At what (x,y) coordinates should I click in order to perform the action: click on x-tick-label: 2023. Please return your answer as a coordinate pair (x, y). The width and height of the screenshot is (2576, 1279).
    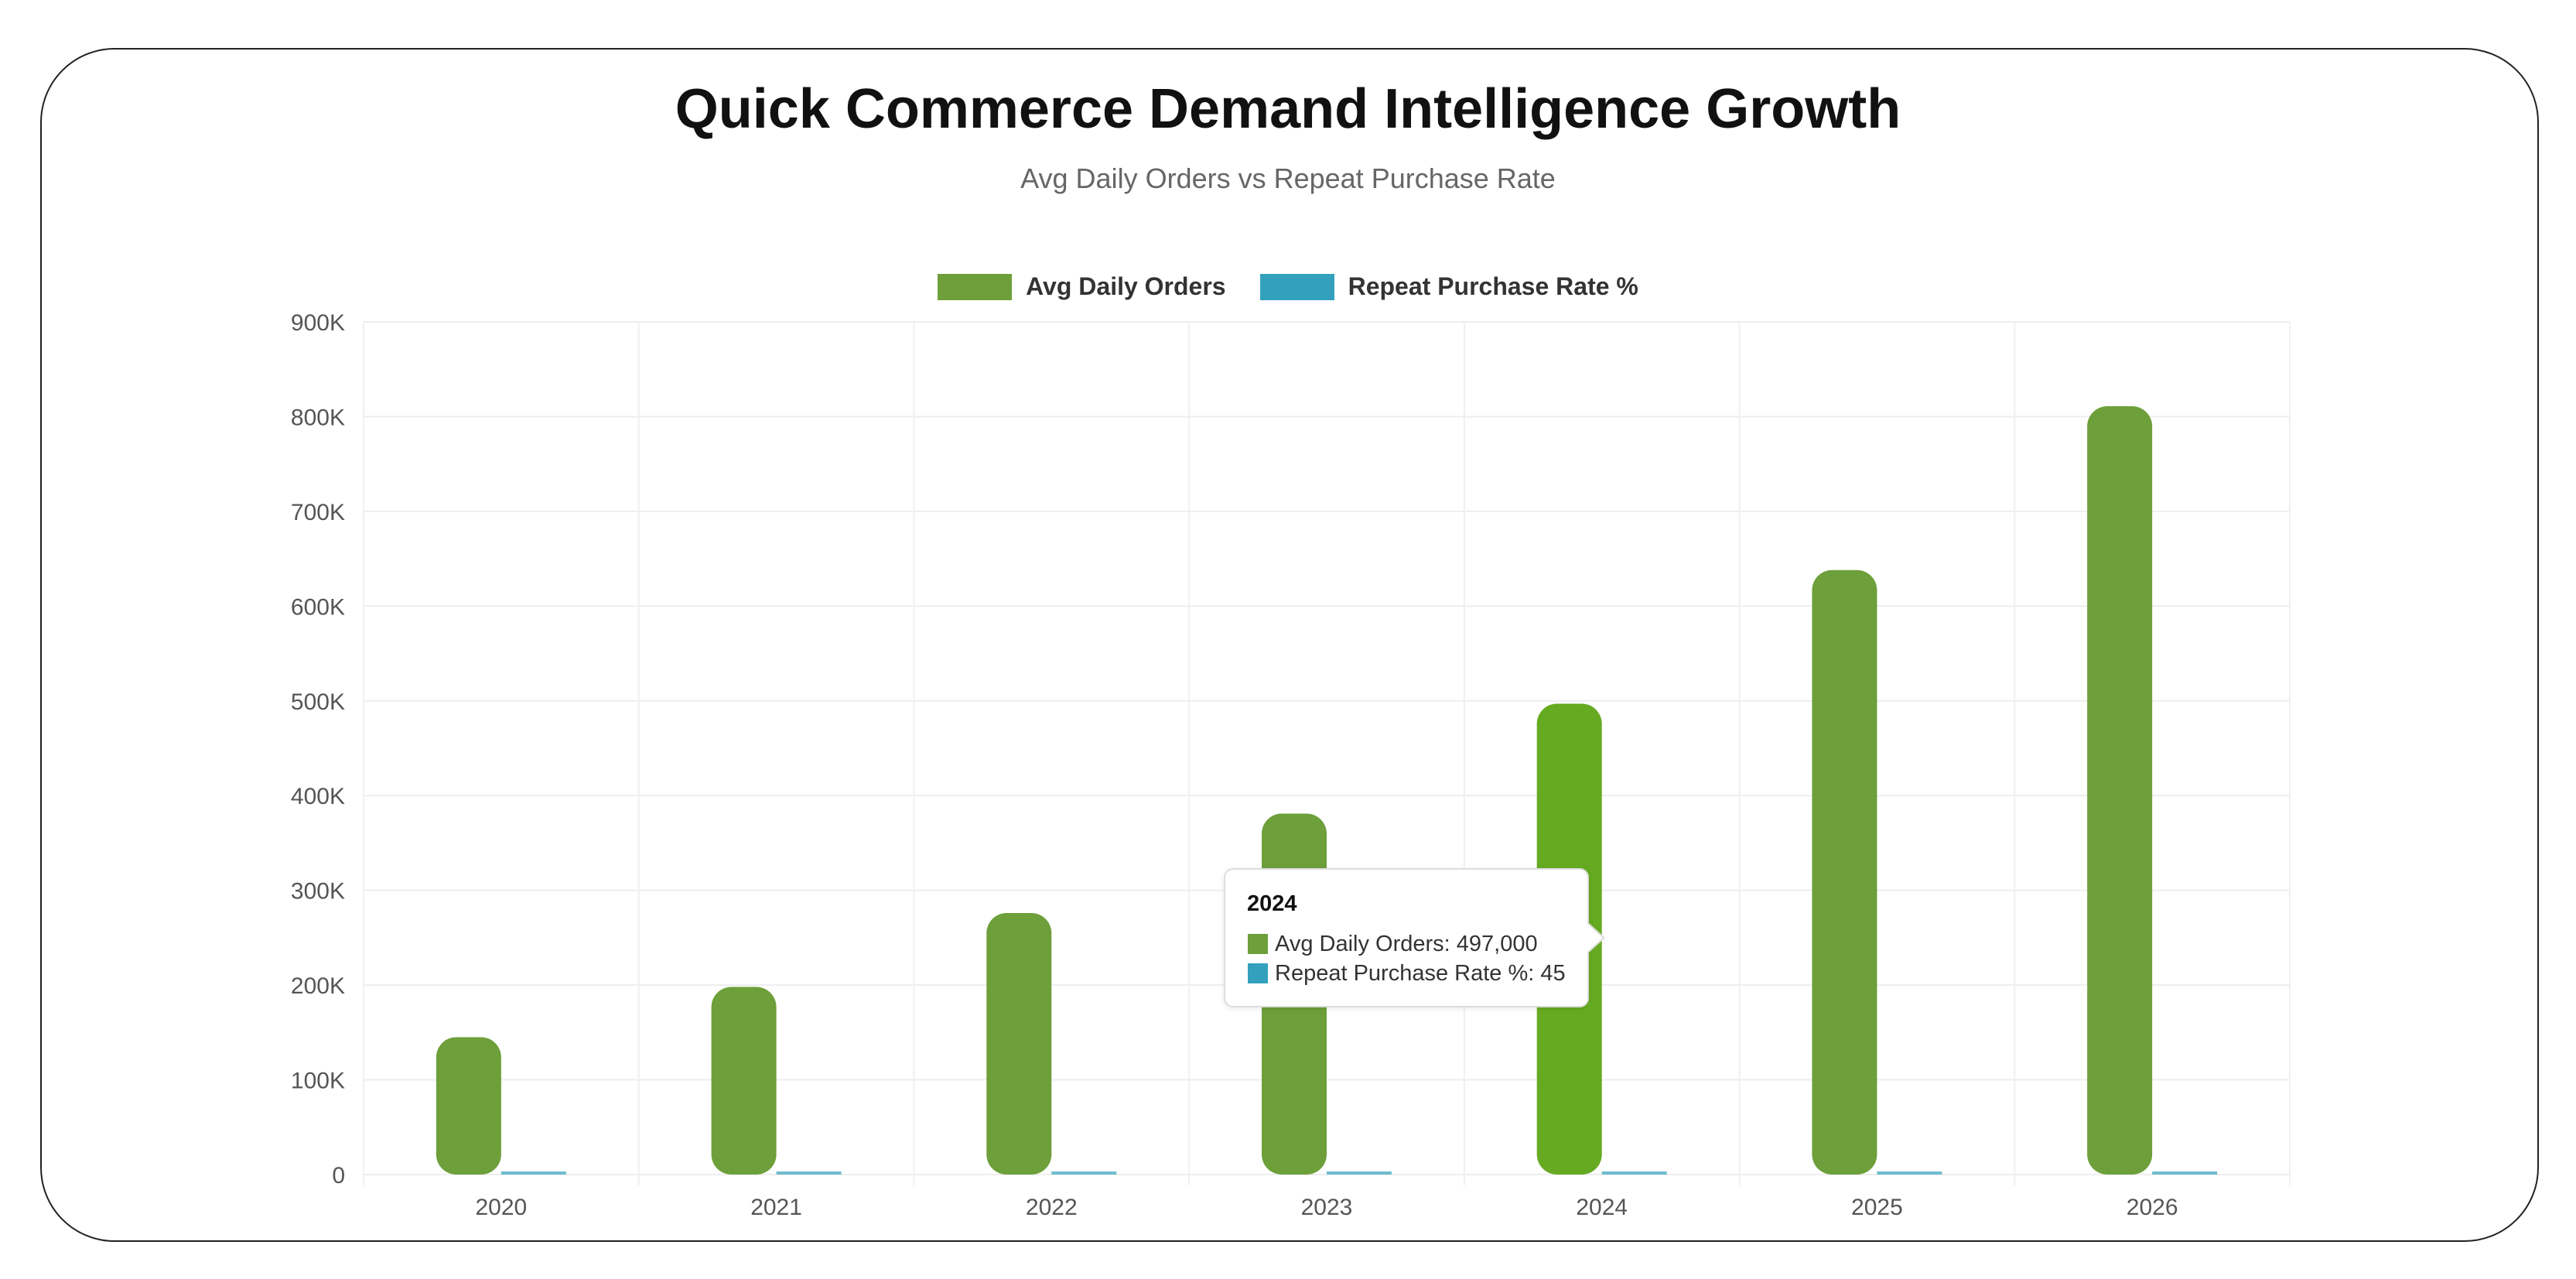
    Looking at the image, I should click on (1327, 1207).